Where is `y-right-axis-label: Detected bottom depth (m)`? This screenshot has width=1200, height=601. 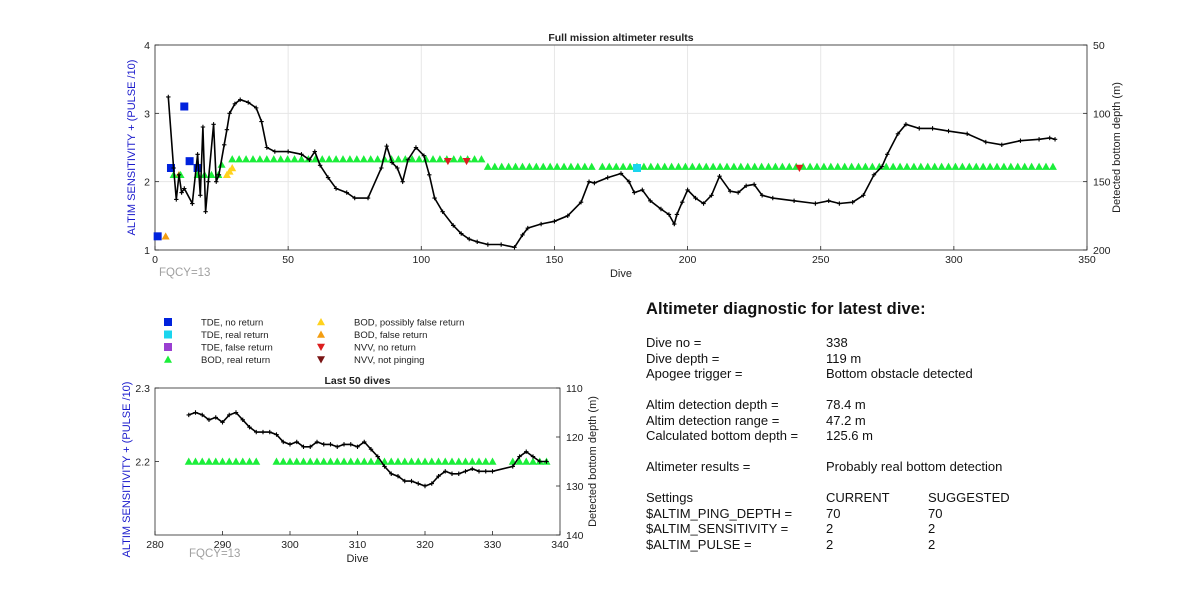
y-right-axis-label: Detected bottom depth (m) is located at coordinates (593, 461).